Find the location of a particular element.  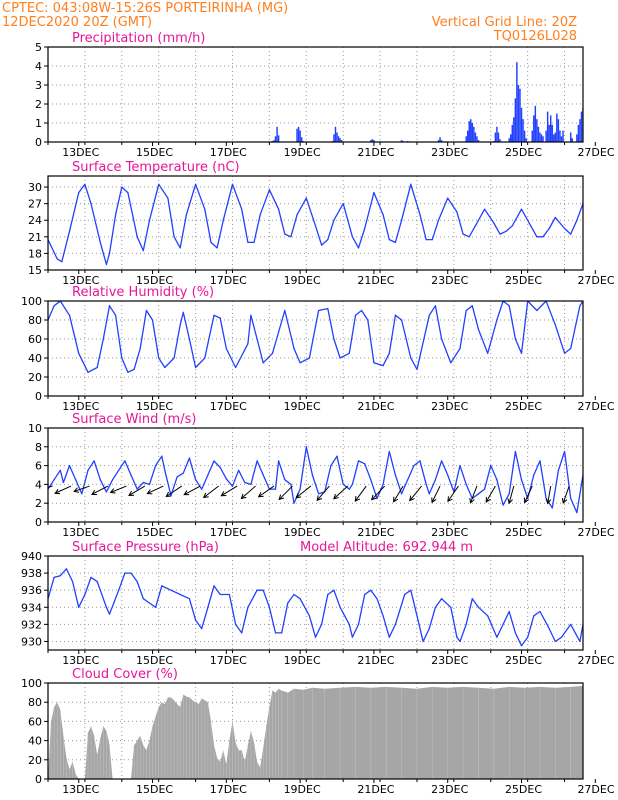

y-tick-label: 21 is located at coordinates (35, 237).